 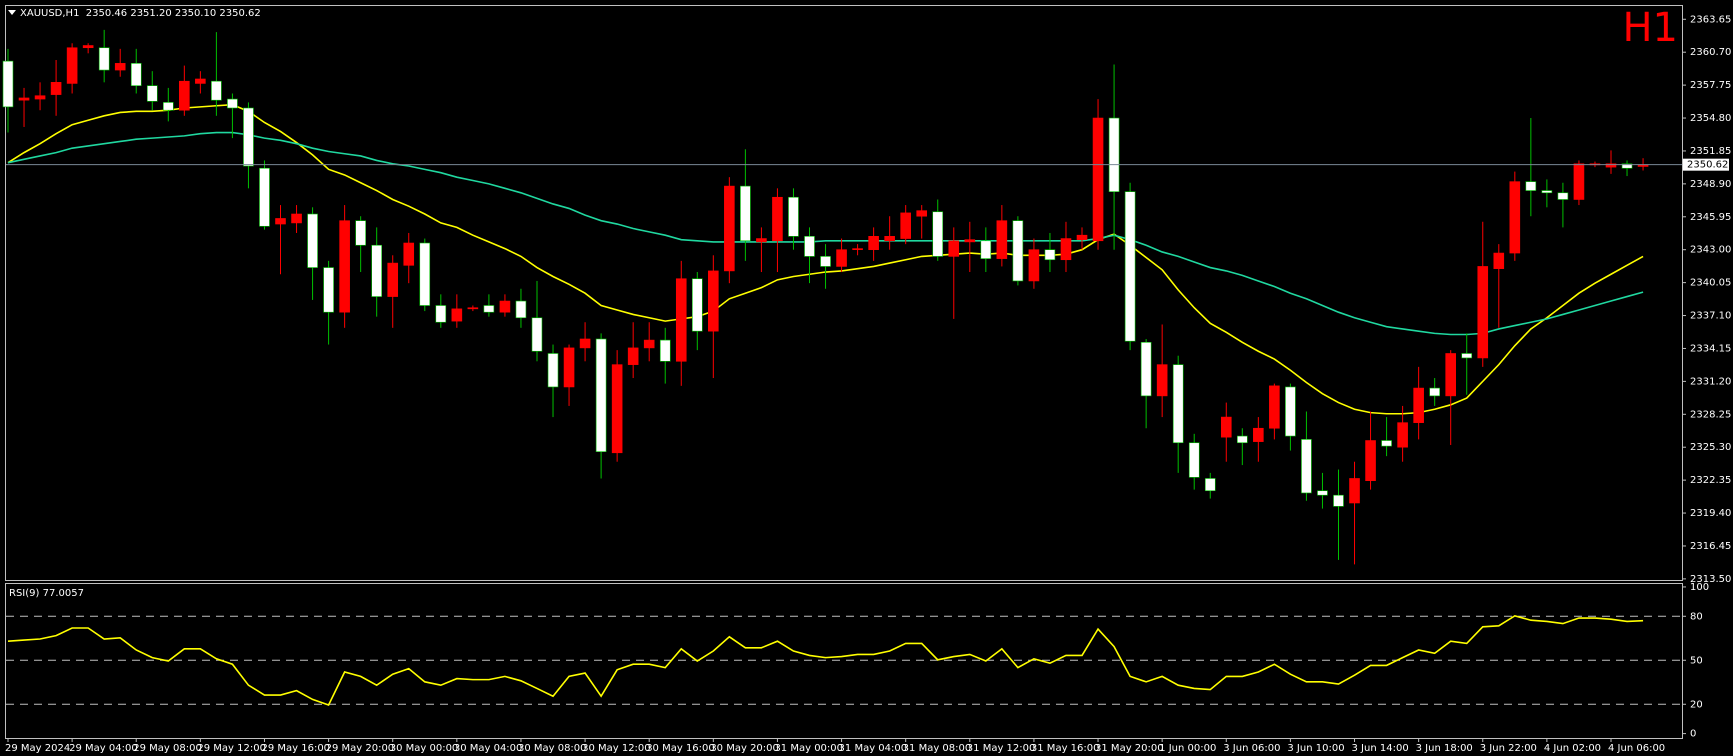 I want to click on y-tick-label: 2328.25, so click(x=1710, y=414).